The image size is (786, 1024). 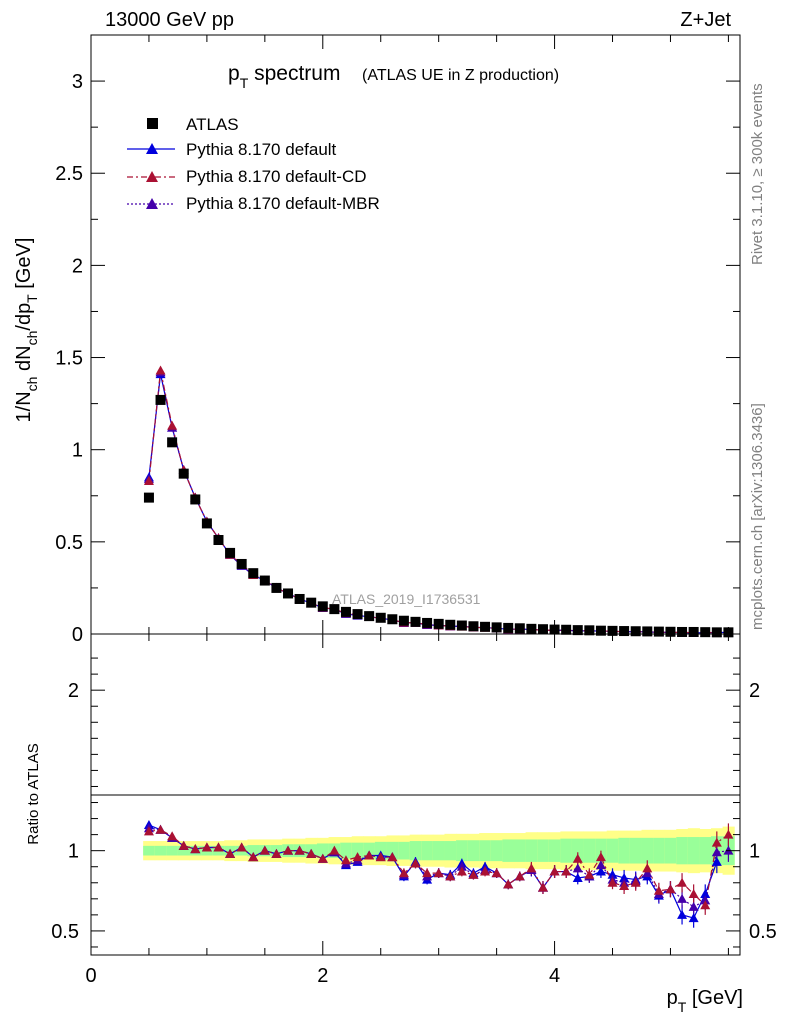 What do you see at coordinates (705, 1001) in the screenshot?
I see `xlabel: pT [GeV]` at bounding box center [705, 1001].